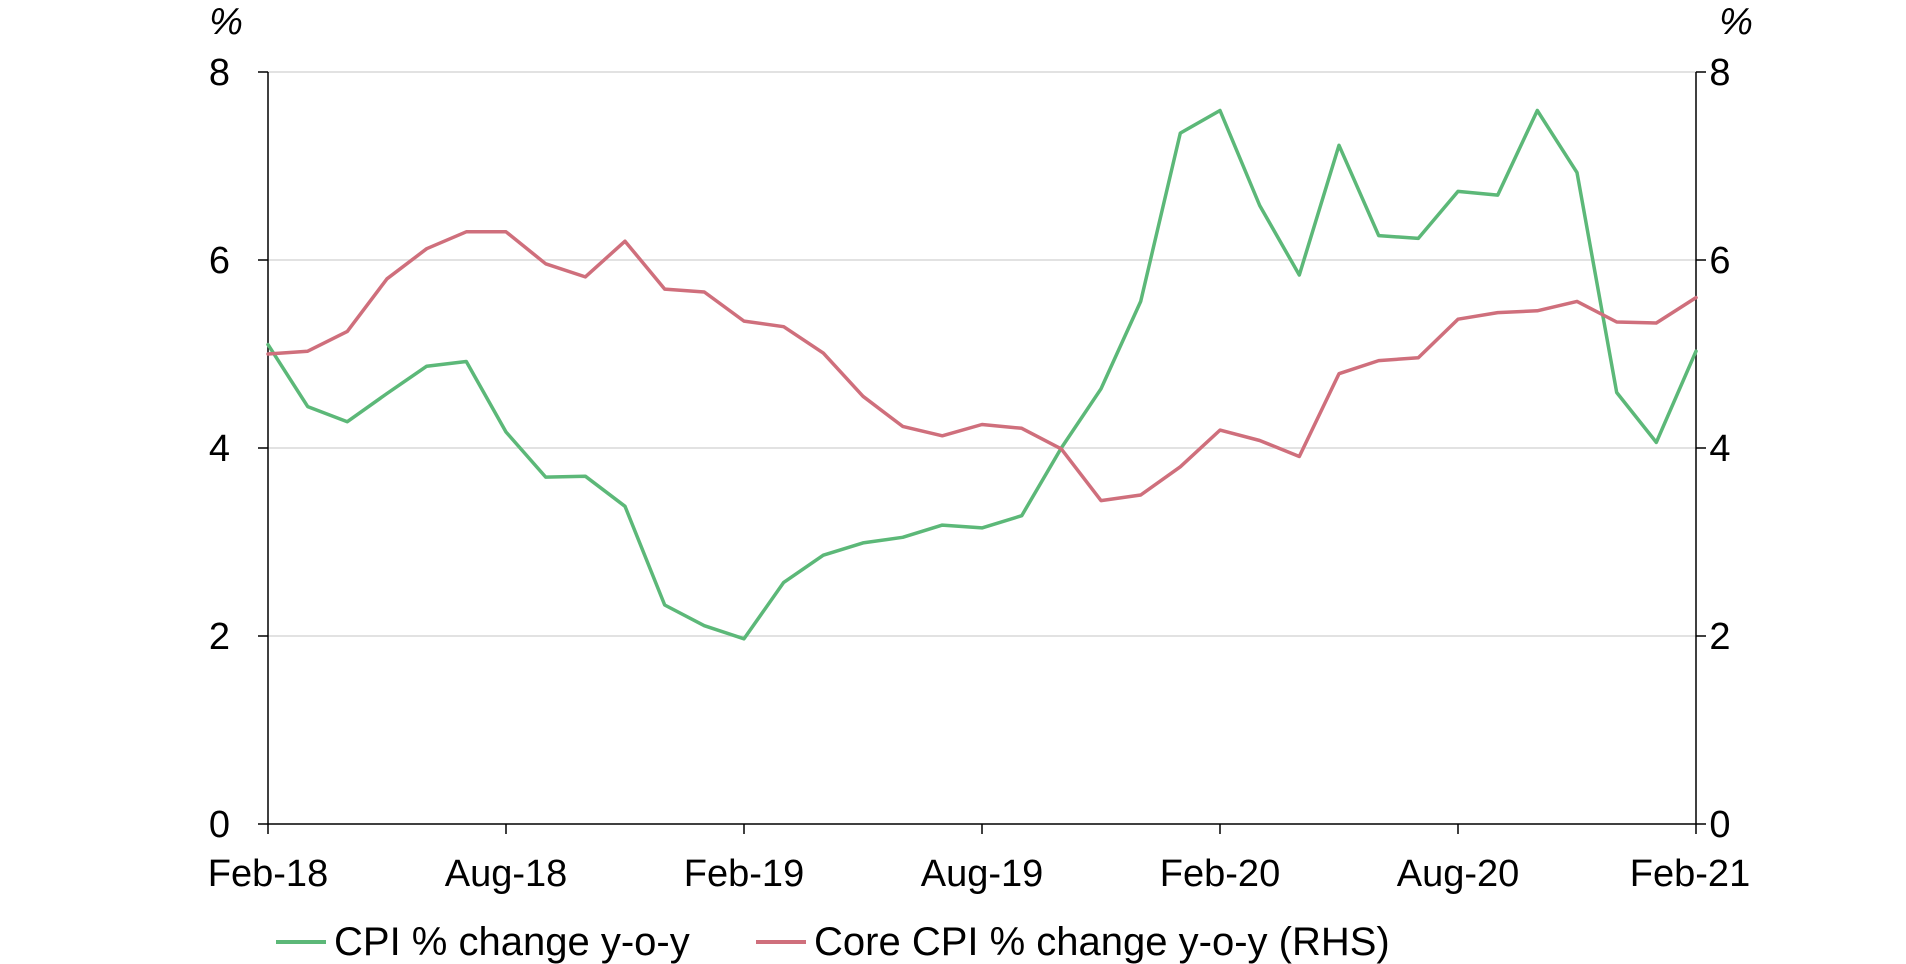  Describe the element at coordinates (1458, 874) in the screenshot. I see `x-tick-label: Aug-20` at that location.